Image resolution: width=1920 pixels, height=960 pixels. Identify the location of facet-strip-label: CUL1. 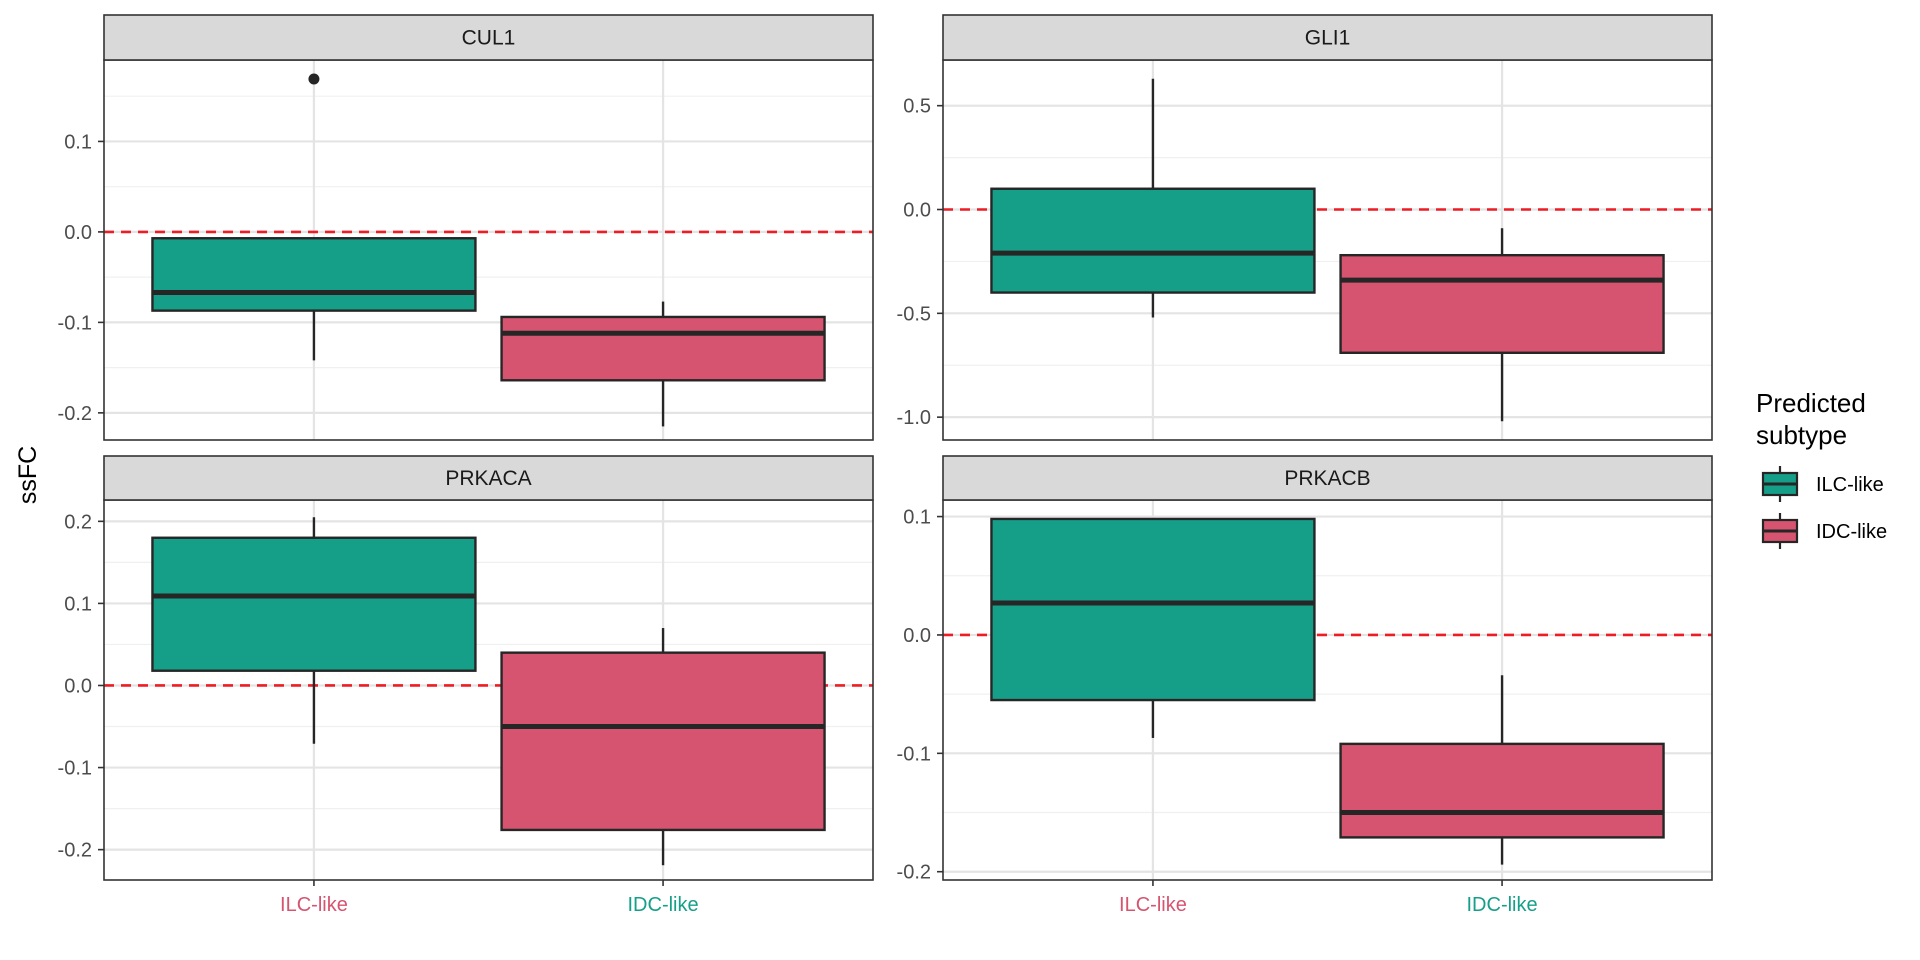
(489, 38).